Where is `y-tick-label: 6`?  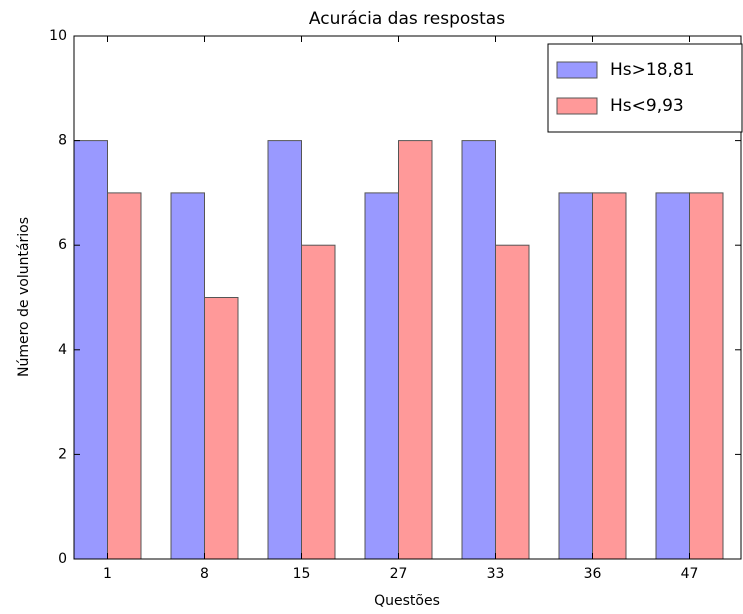 y-tick-label: 6 is located at coordinates (62, 245).